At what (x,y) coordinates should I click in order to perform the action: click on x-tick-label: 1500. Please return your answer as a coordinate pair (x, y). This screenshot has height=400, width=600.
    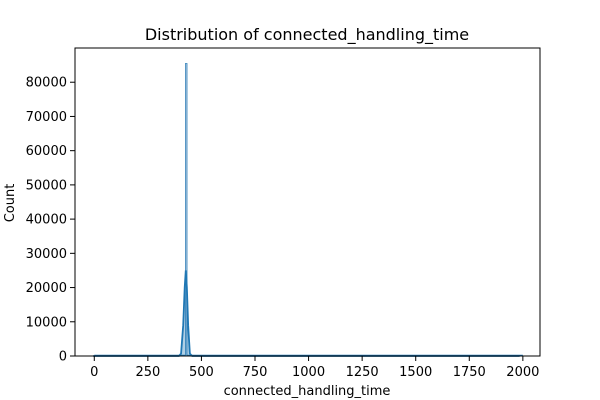
    Looking at the image, I should click on (415, 372).